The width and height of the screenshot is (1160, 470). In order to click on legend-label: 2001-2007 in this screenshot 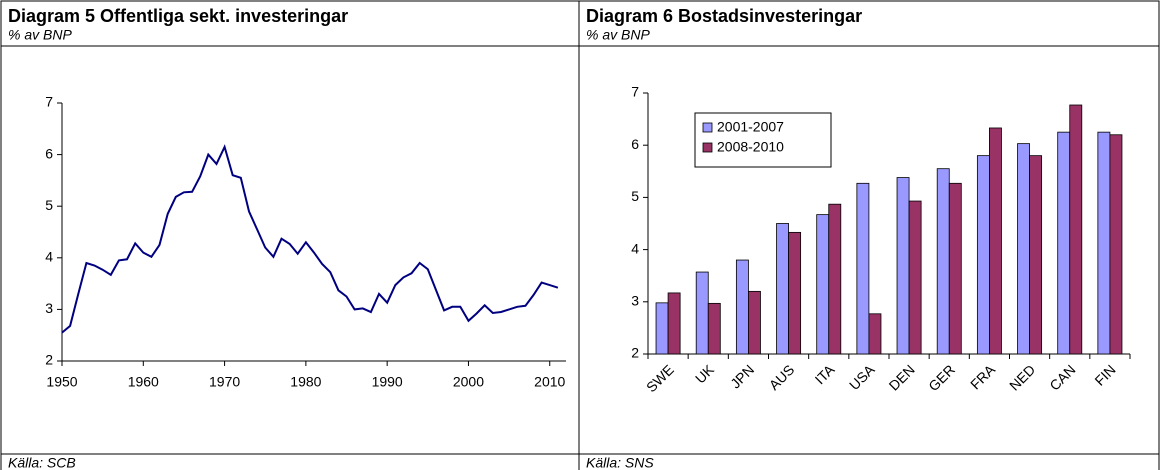, I will do `click(750, 127)`.